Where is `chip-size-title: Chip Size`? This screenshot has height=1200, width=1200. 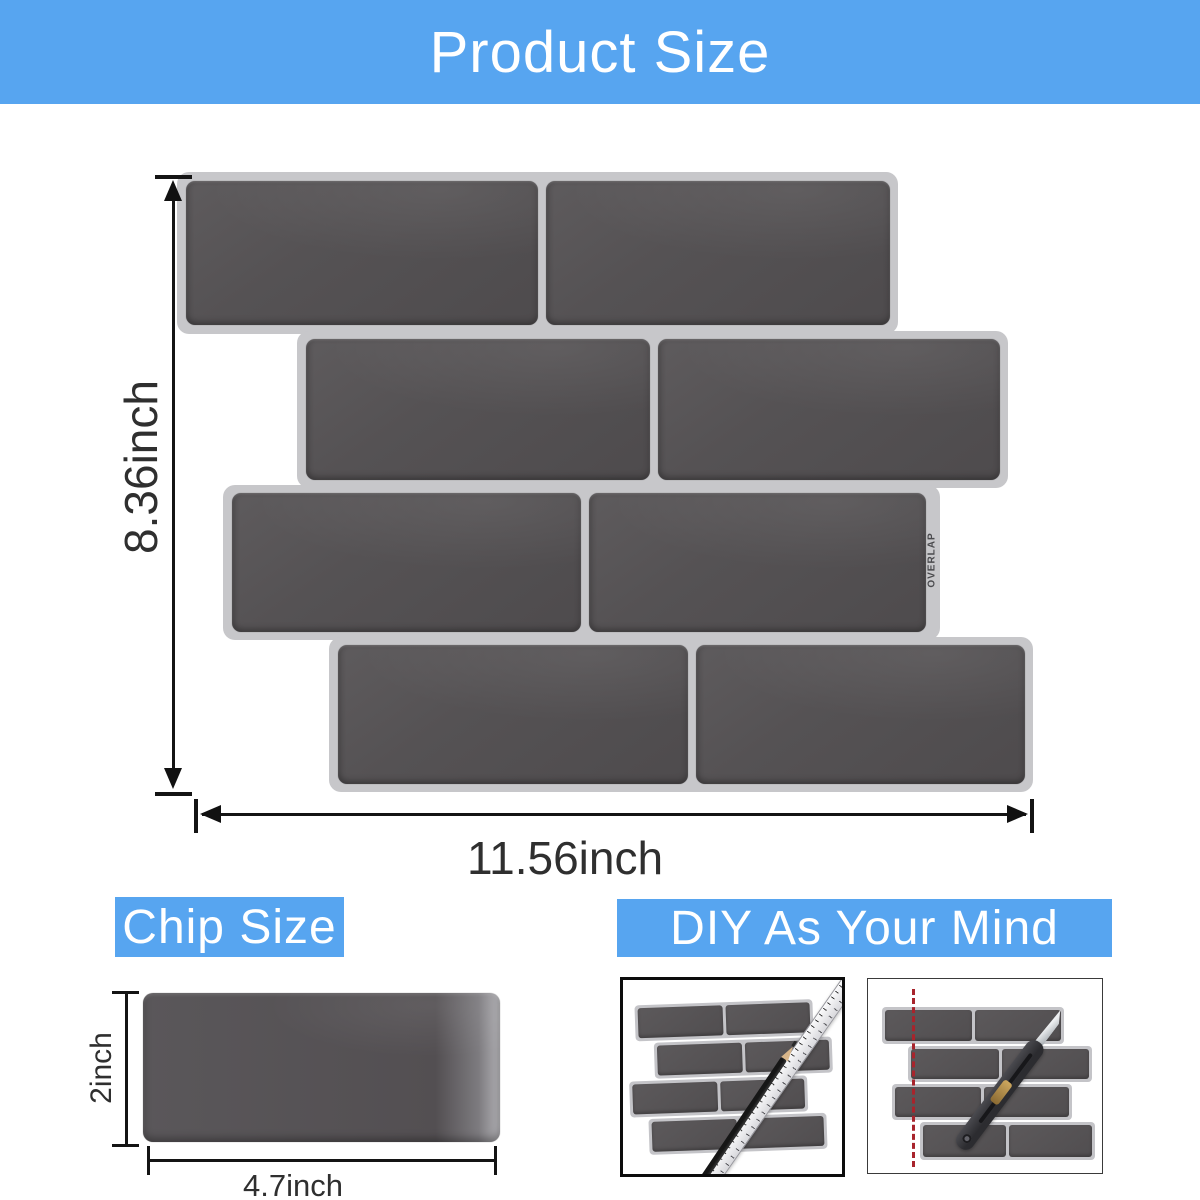
chip-size-title: Chip Size is located at coordinates (229, 927).